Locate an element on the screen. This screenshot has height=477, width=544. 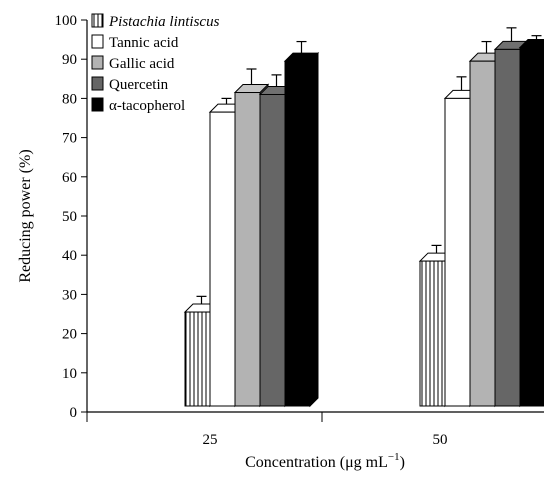
legend-label: Quercetin is located at coordinates (139, 85).